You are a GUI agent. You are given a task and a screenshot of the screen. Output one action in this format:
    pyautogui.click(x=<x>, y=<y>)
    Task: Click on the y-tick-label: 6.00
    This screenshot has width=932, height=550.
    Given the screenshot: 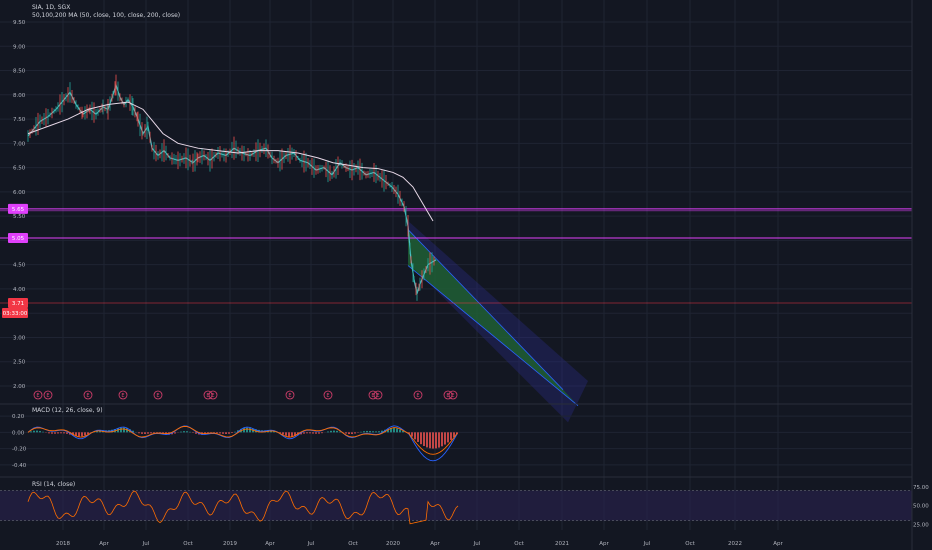 What is the action you would take?
    pyautogui.click(x=19, y=193)
    